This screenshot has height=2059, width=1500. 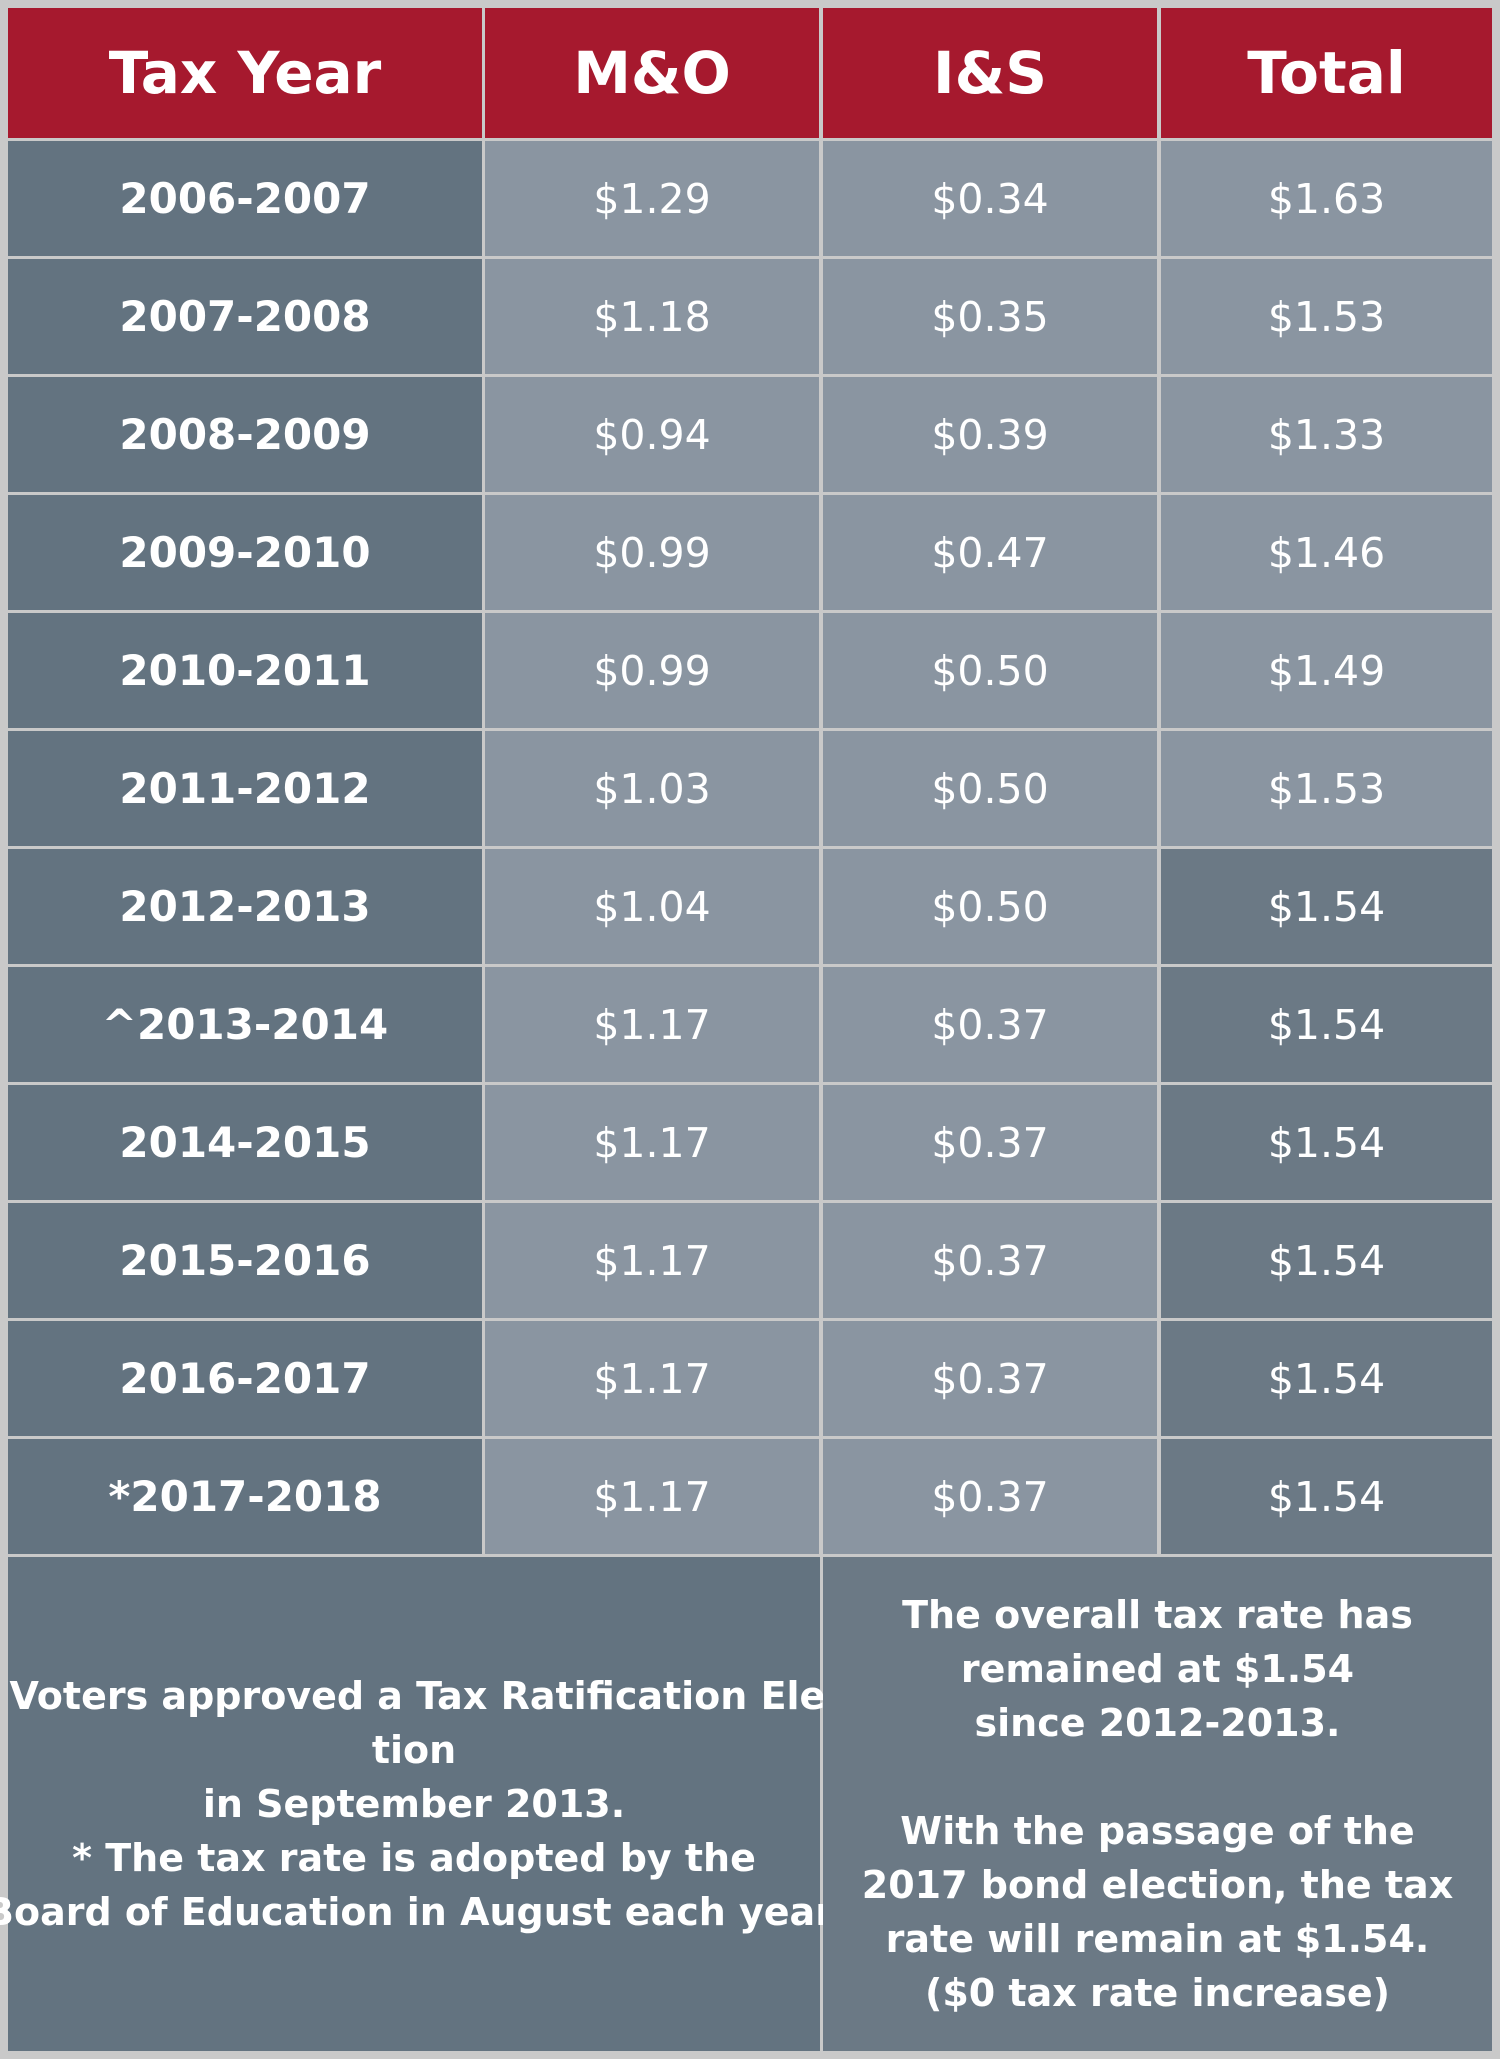 What do you see at coordinates (1326, 434) in the screenshot?
I see `cell-total: $1.33` at bounding box center [1326, 434].